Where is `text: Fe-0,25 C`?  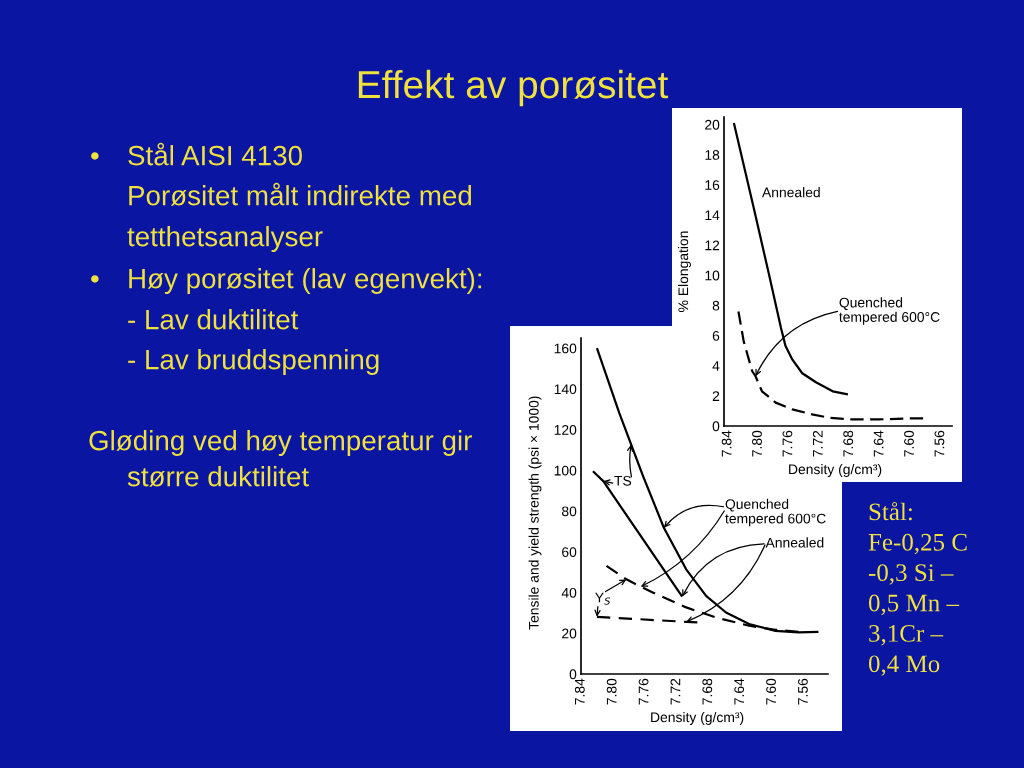 text: Fe-0,25 C is located at coordinates (917, 544).